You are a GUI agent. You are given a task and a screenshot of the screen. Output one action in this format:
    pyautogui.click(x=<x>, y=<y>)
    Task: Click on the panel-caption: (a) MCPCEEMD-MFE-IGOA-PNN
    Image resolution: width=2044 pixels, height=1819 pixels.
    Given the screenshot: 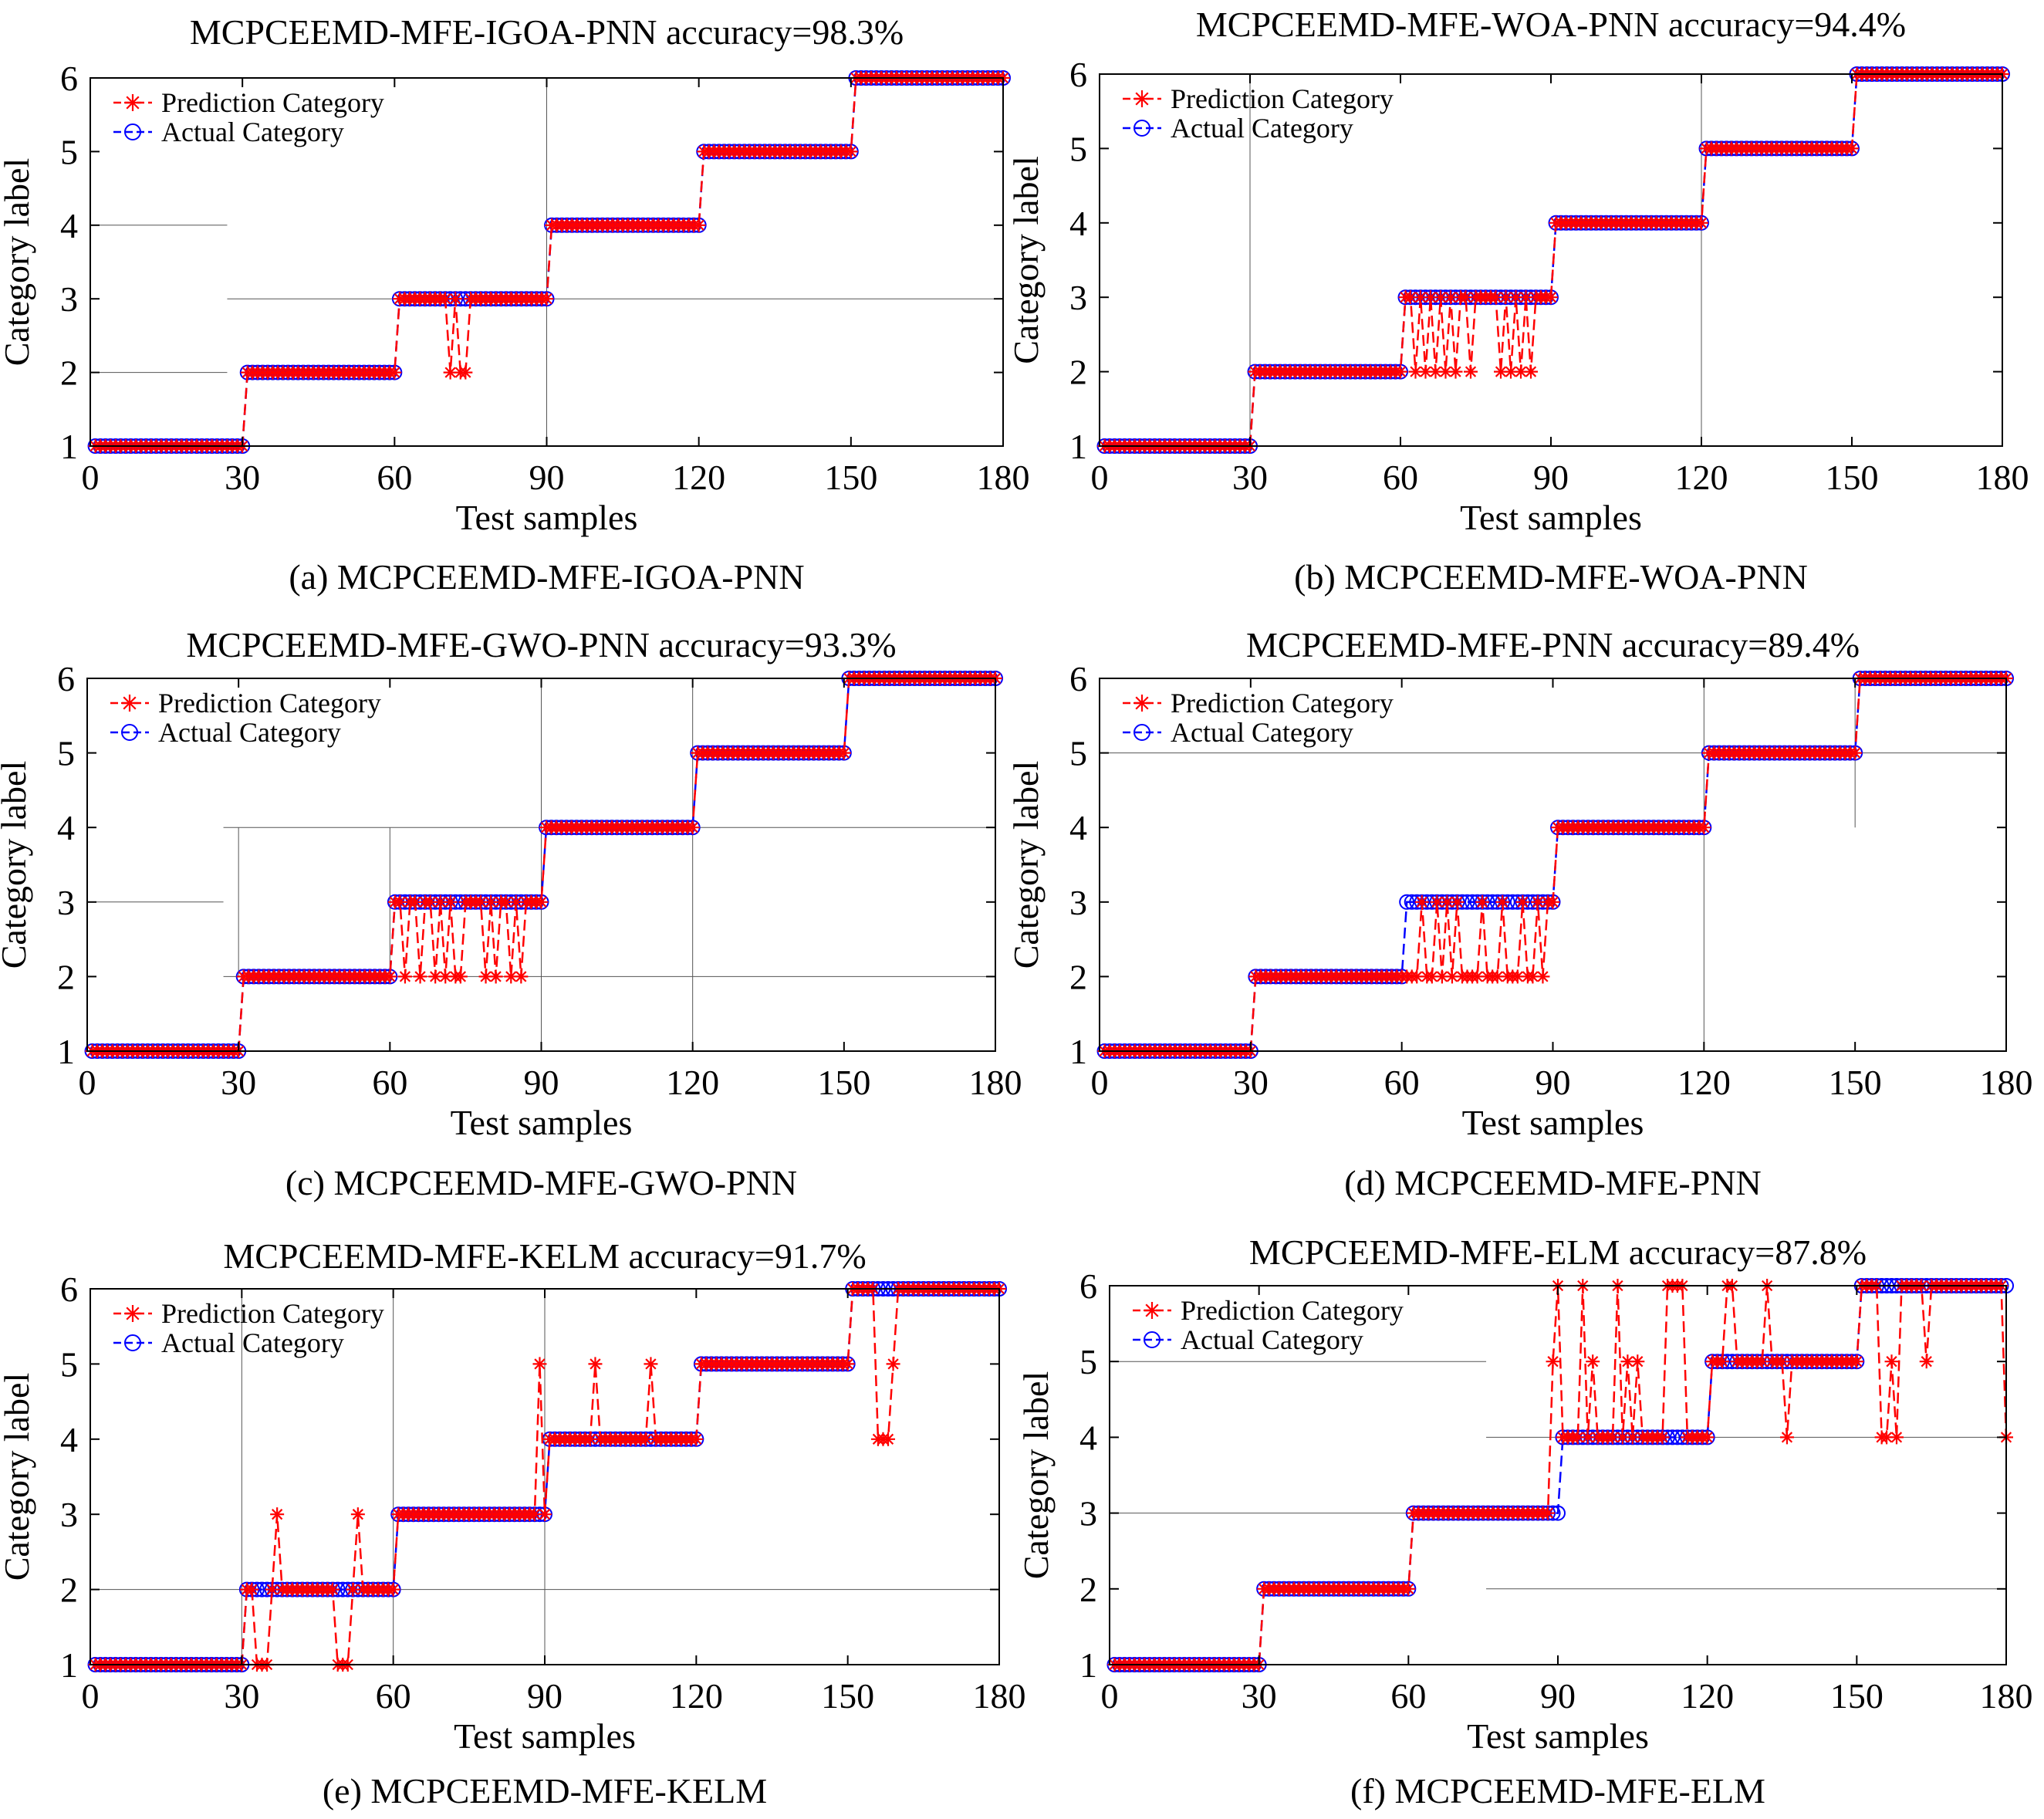 What is the action you would take?
    pyautogui.click(x=546, y=577)
    